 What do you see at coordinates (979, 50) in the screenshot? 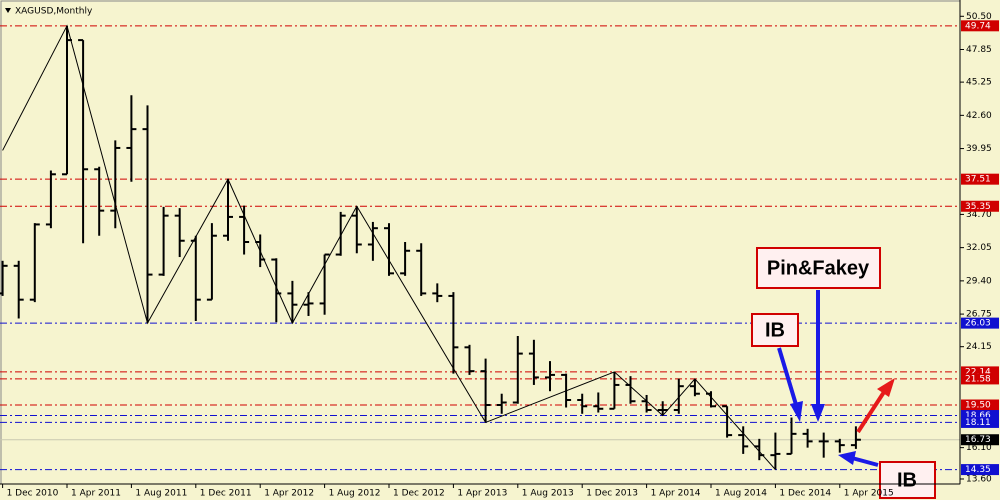
I see `y-tick-label: 47.85` at bounding box center [979, 50].